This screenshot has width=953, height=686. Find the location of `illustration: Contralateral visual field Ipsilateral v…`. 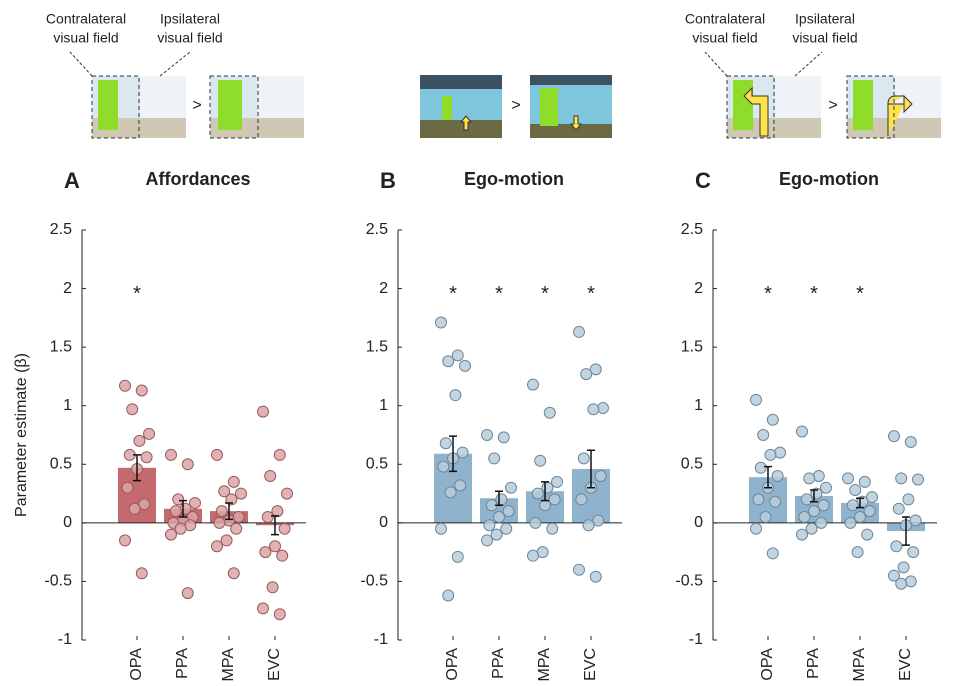

illustration: Contralateral visual field Ipsilateral v… is located at coordinates (813, 75).